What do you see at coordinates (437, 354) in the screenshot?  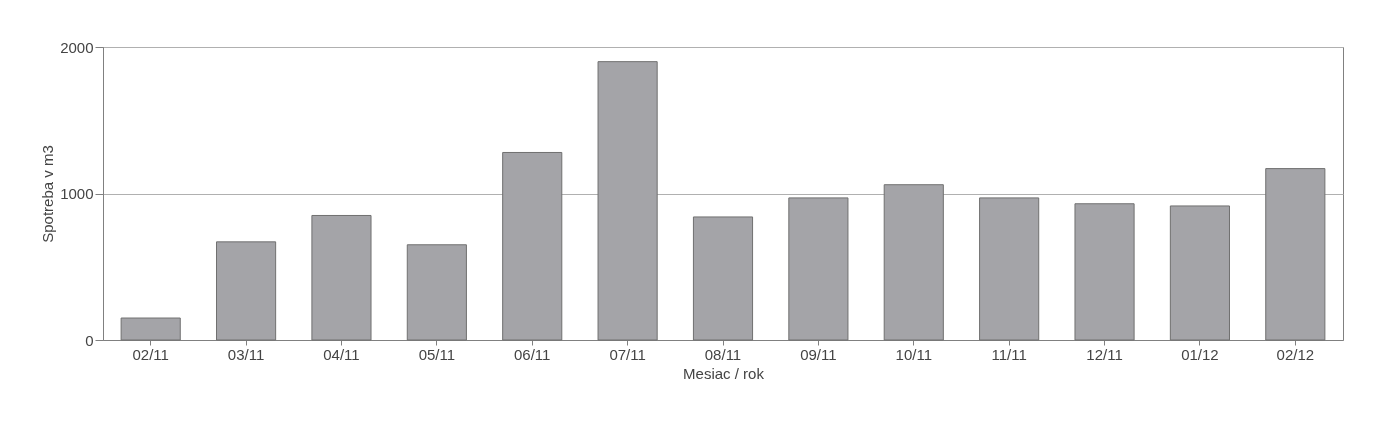 I see `x-tick-label: 05/11` at bounding box center [437, 354].